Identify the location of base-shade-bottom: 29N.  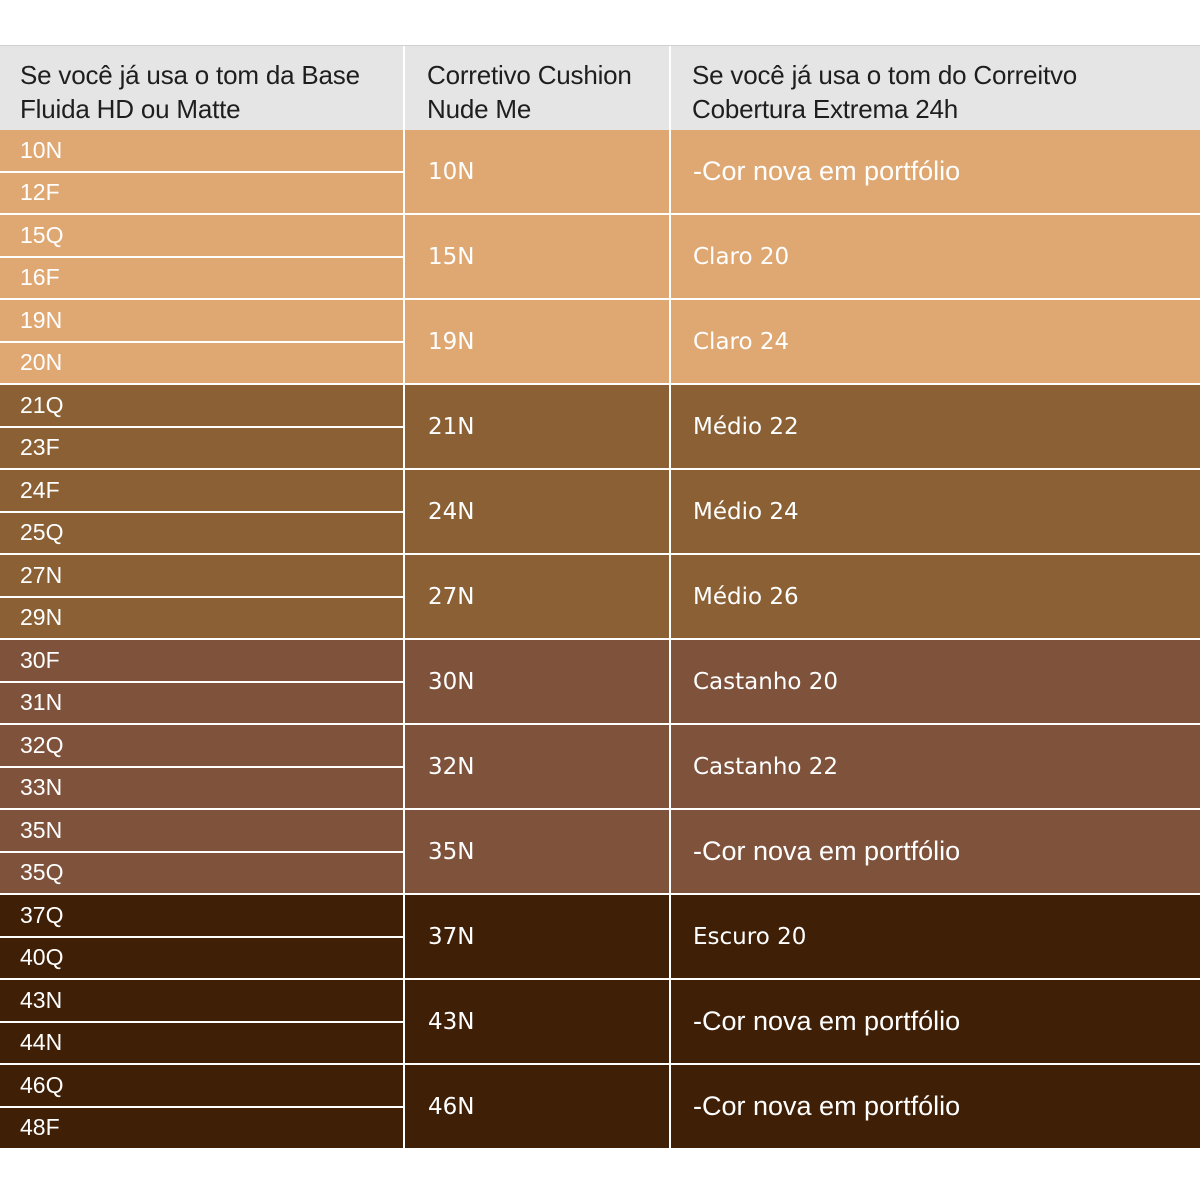
(41, 617).